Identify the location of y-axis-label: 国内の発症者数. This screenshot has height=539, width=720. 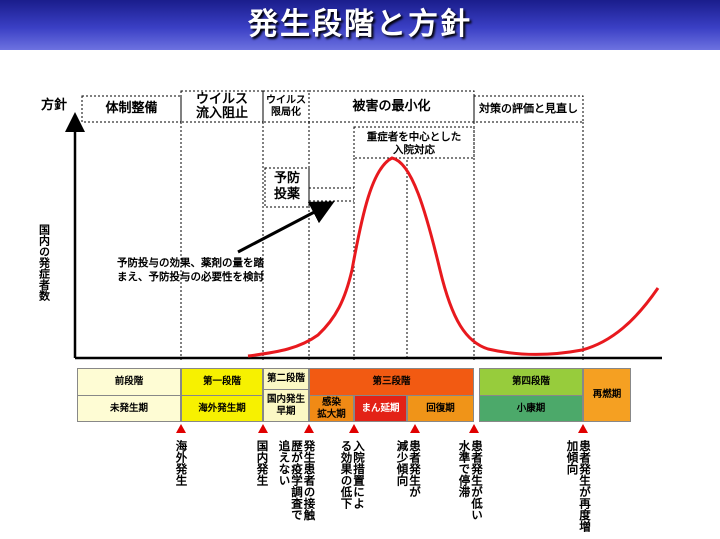
(44, 262).